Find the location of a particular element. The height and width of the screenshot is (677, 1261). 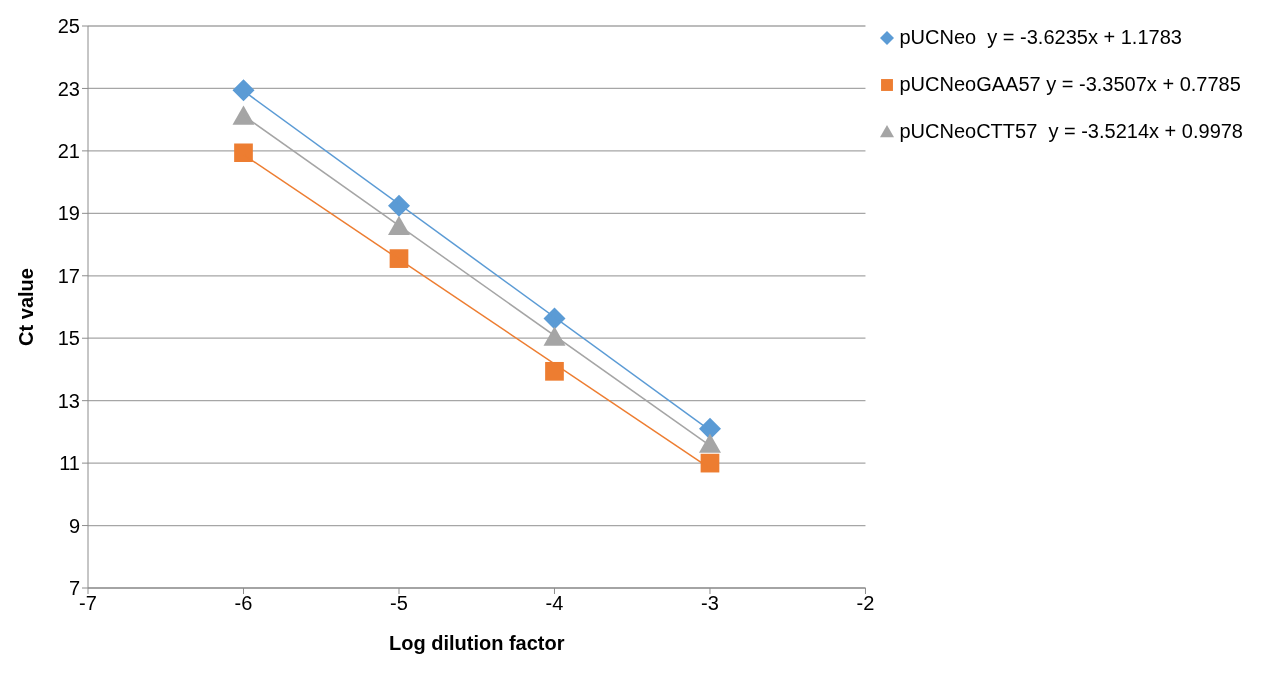

x-axis-title: Log dilution factor is located at coordinates (476, 643).